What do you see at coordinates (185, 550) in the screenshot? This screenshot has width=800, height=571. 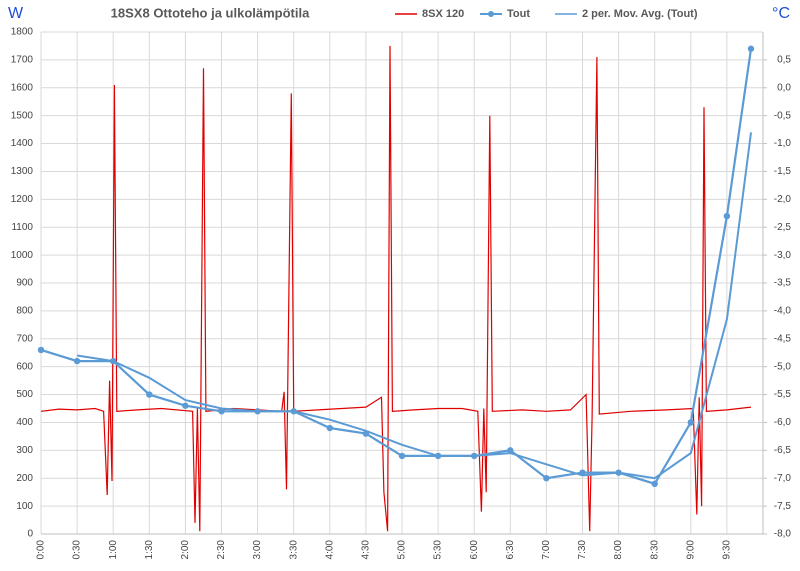 I see `x-tick-label: 2:00` at bounding box center [185, 550].